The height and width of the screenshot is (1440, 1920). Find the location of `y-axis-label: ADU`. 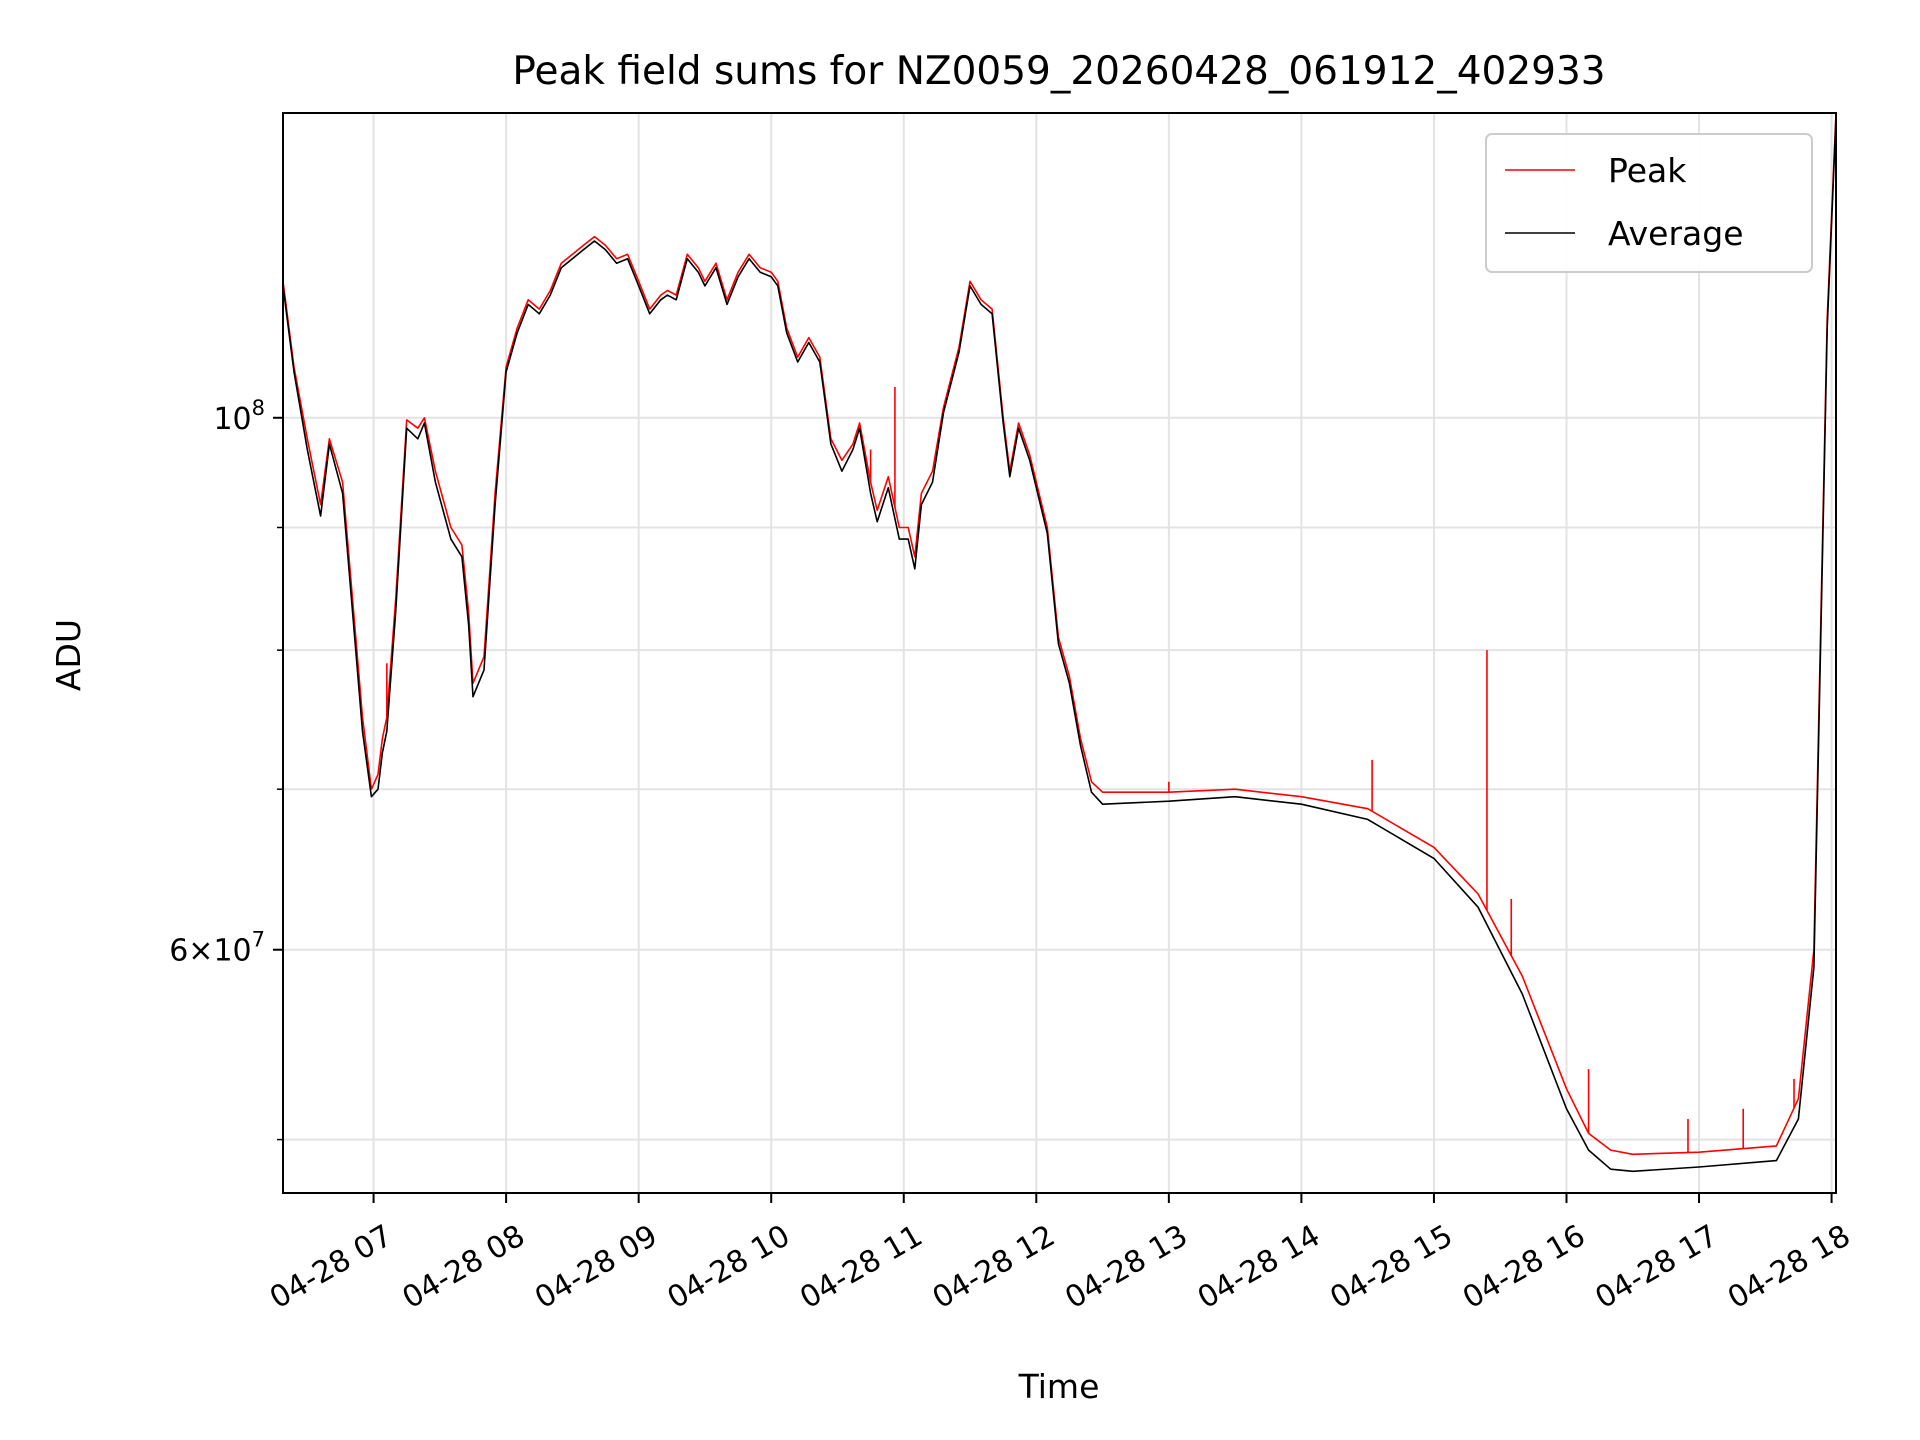

y-axis-label: ADU is located at coordinates (68, 655).